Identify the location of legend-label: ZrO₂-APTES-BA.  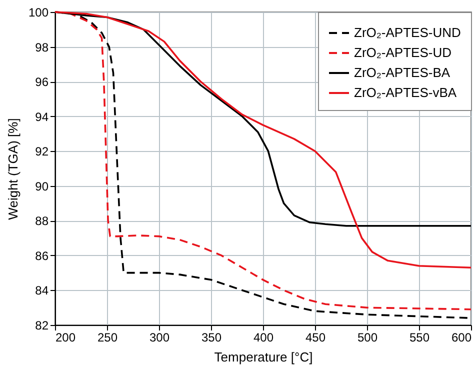
(402, 72).